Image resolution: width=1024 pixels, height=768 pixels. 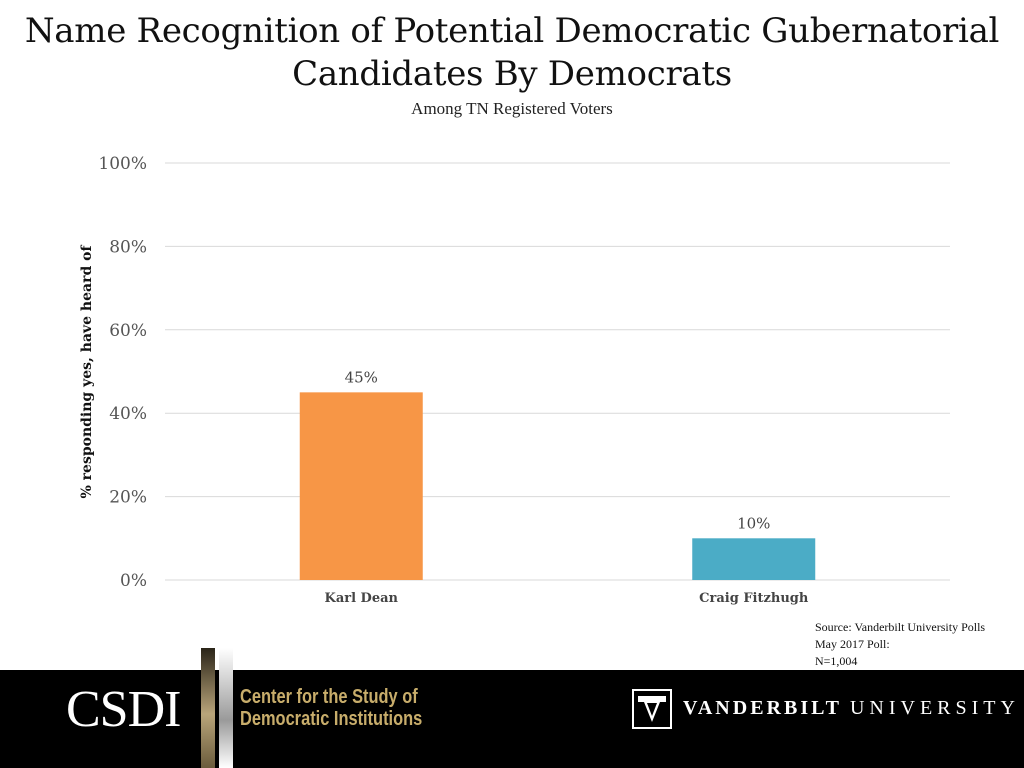 I want to click on csdi-name-line1: Center for the Study of, so click(x=329, y=697).